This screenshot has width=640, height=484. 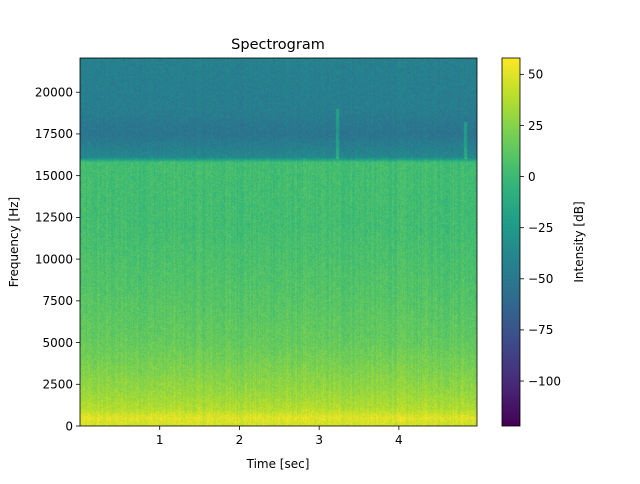 What do you see at coordinates (278, 45) in the screenshot?
I see `chart-title: Spectrogram` at bounding box center [278, 45].